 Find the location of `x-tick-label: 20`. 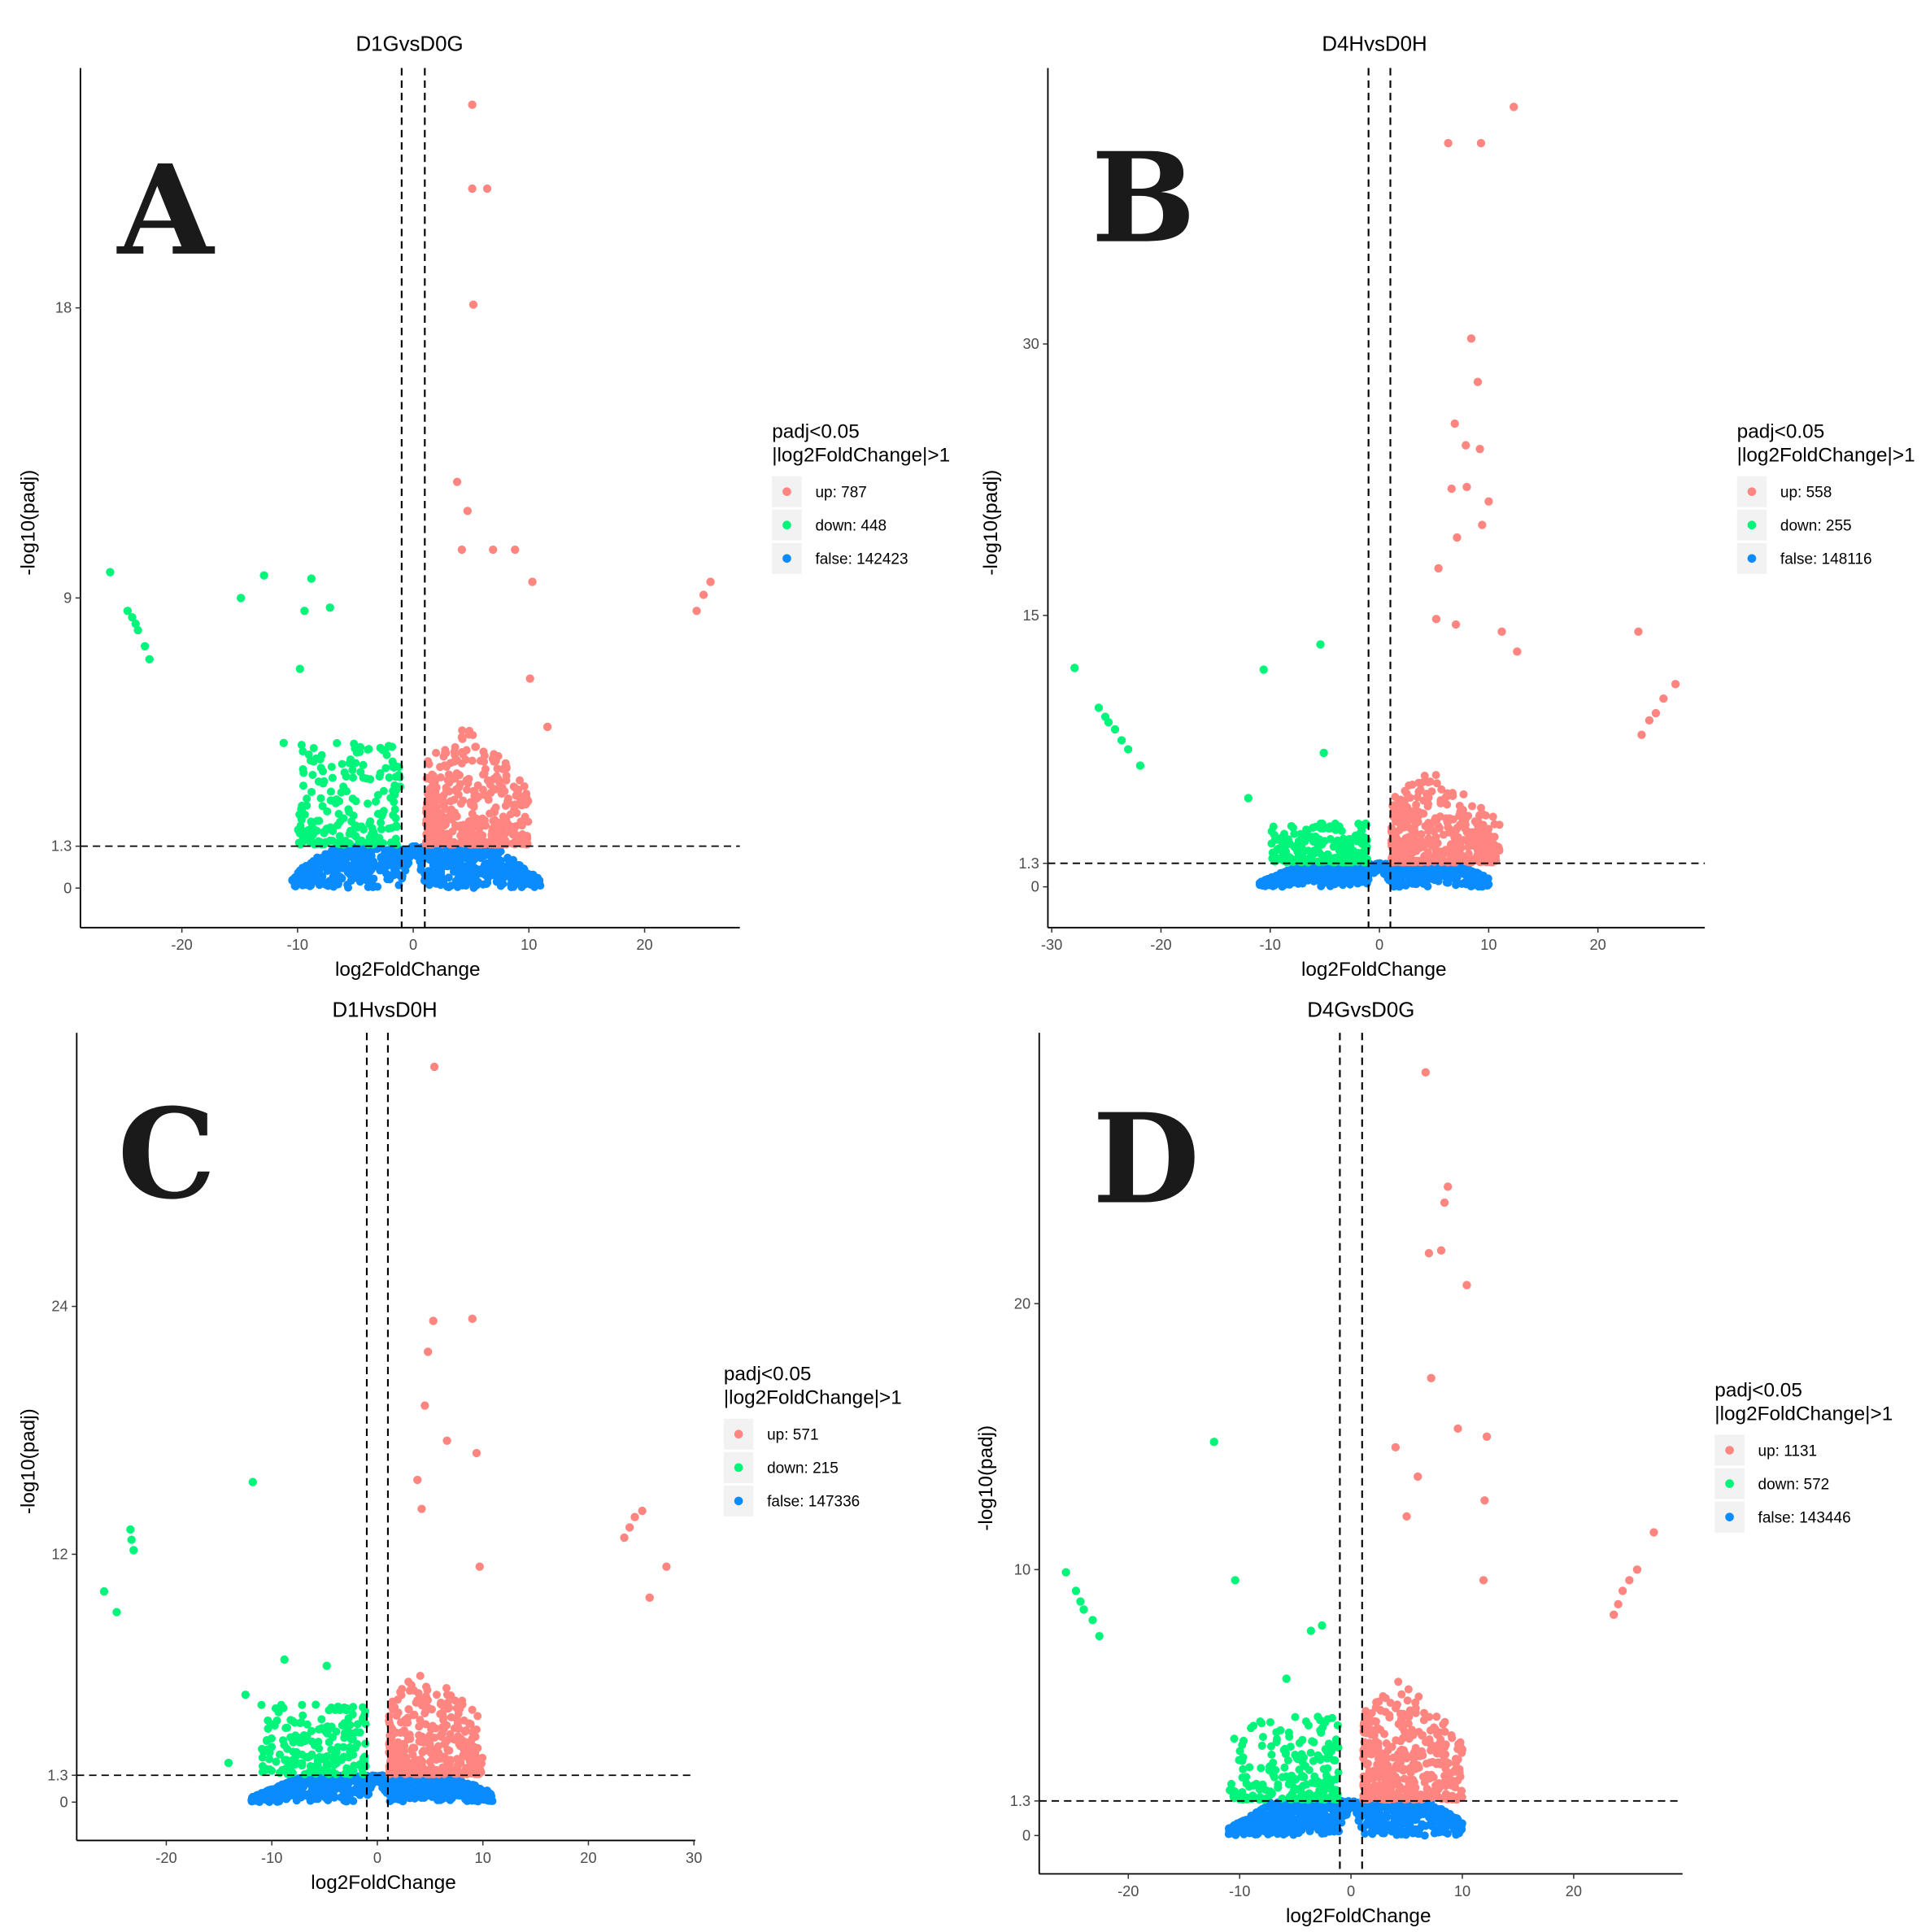

x-tick-label: 20 is located at coordinates (644, 945).